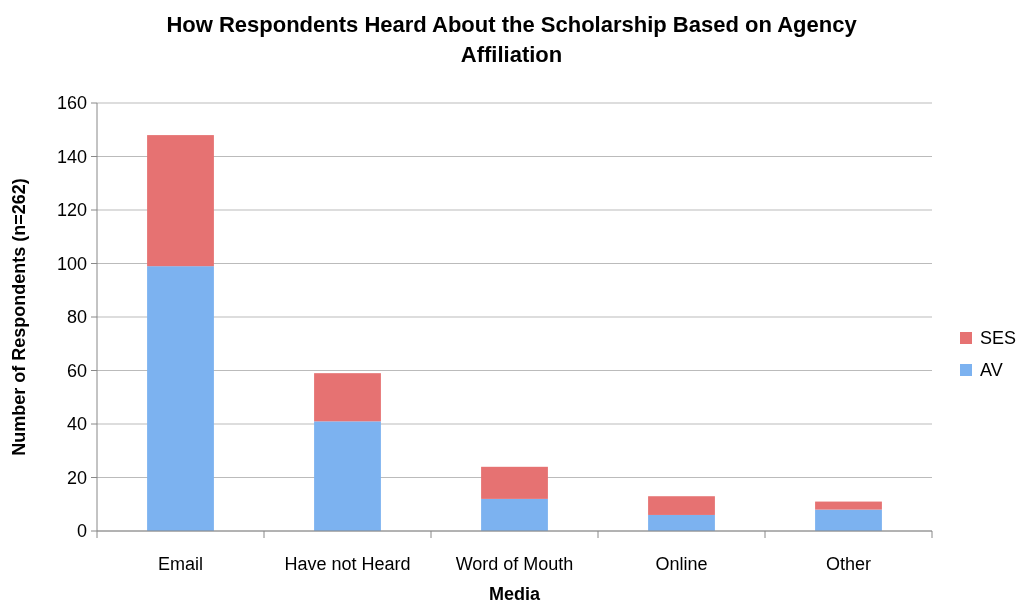 The image size is (1023, 610). I want to click on x-tick-label: Email, so click(180, 564).